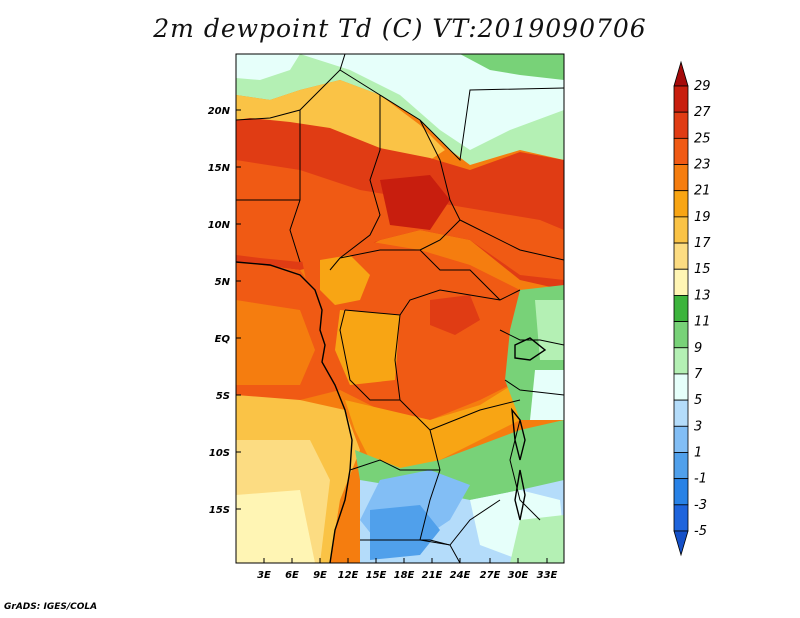 This screenshot has width=800, height=618. What do you see at coordinates (698, 348) in the screenshot?
I see `colorbar-label: 9` at bounding box center [698, 348].